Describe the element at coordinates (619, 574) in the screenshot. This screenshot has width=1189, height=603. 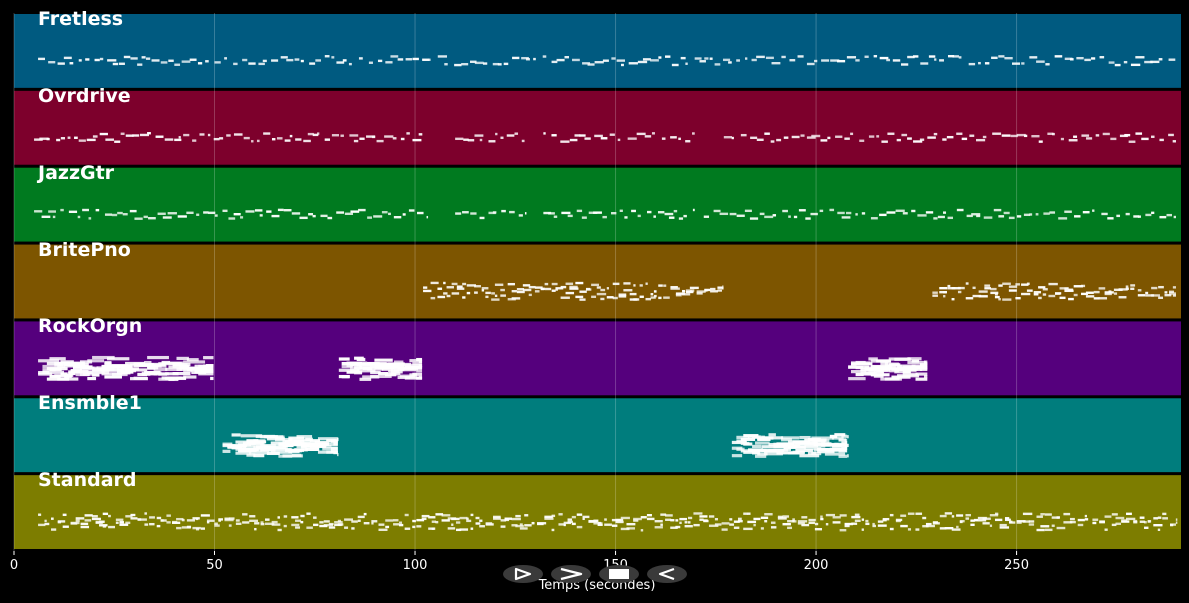
I see `stop-button` at that location.